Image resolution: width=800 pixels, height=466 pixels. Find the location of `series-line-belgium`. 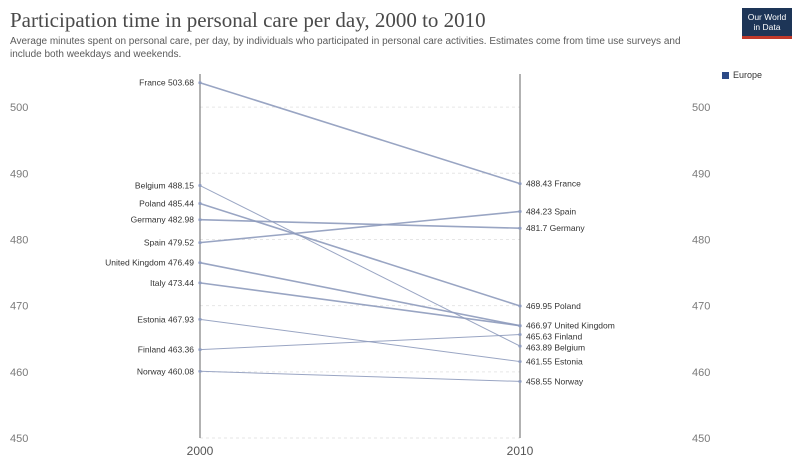

series-line-belgium is located at coordinates (360, 266).